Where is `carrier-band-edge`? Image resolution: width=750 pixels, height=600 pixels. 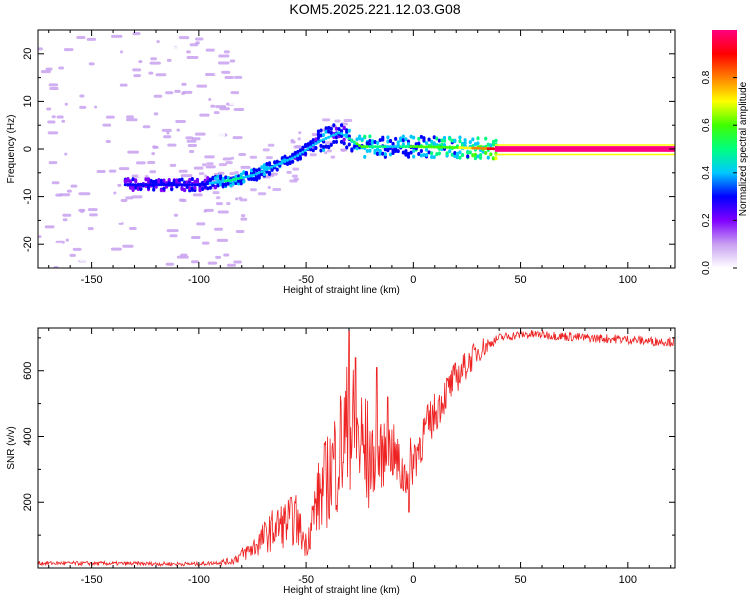
carrier-band-edge is located at coordinates (584, 154).